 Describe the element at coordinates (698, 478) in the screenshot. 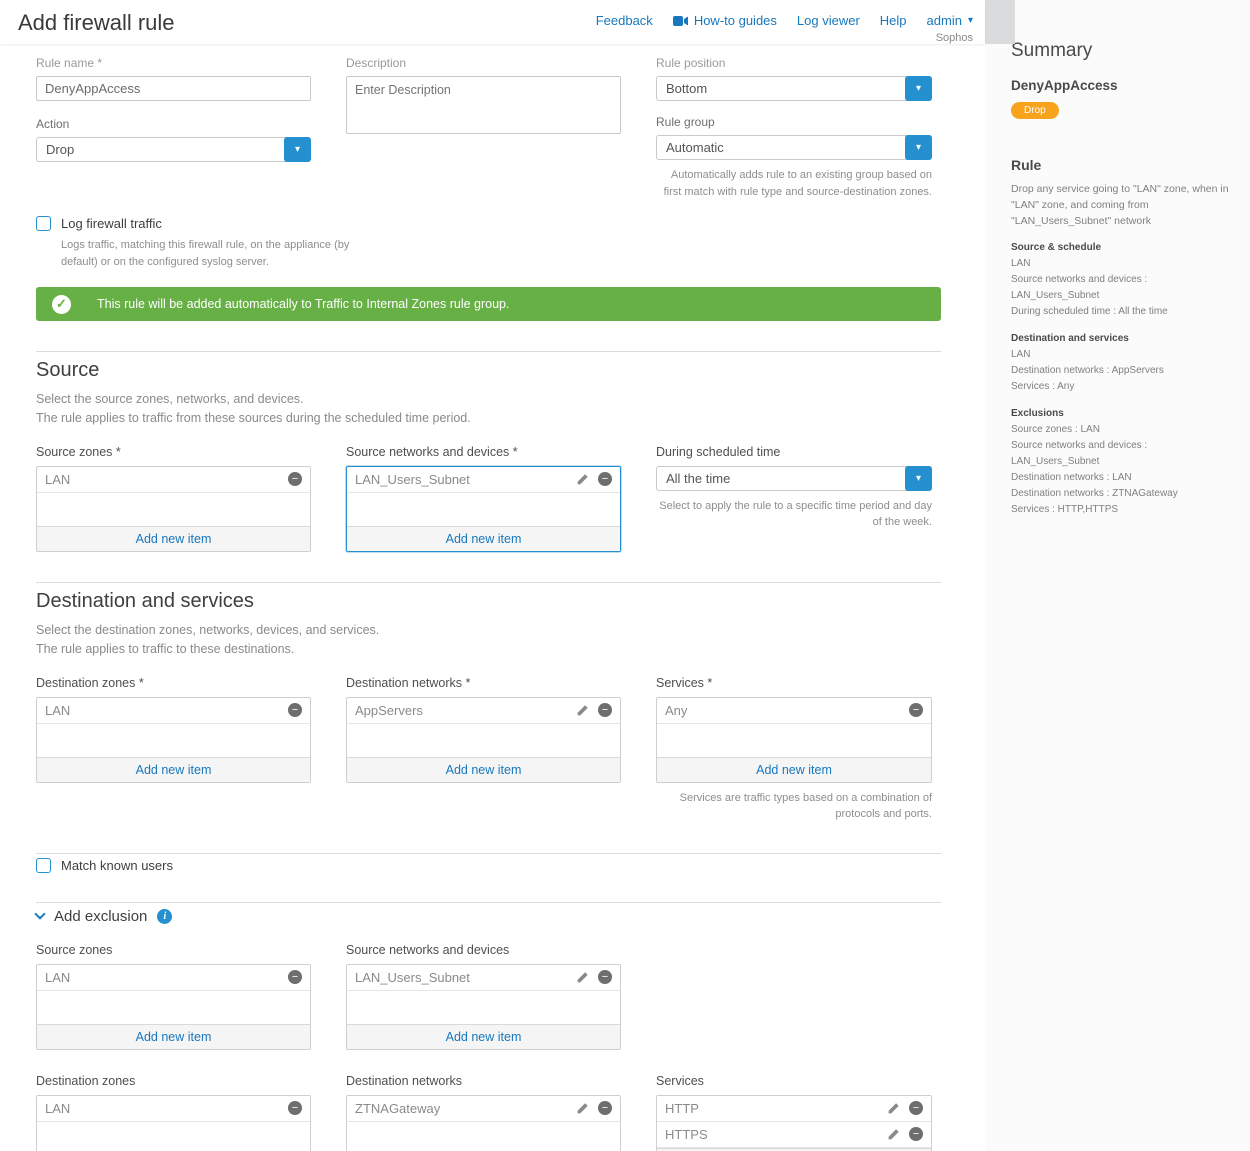

I see `schedule-value: All the time` at that location.